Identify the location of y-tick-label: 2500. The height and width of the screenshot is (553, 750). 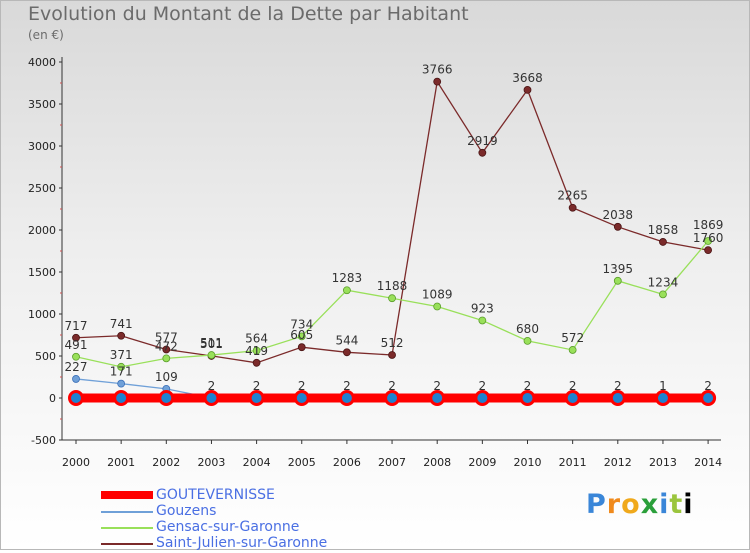
(42, 188).